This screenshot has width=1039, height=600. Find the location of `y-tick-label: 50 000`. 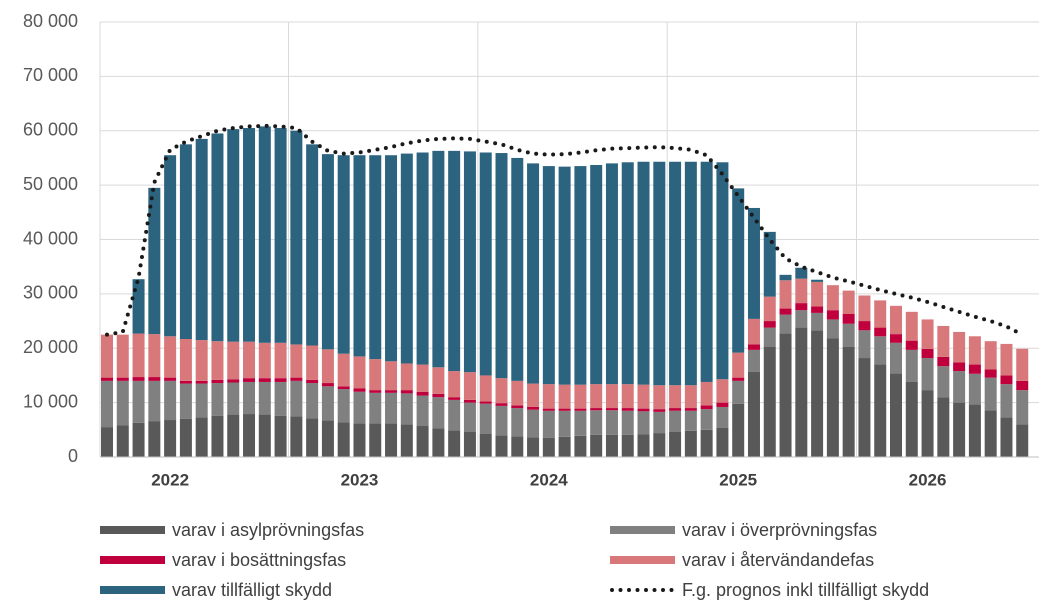

y-tick-label: 50 000 is located at coordinates (50, 184).